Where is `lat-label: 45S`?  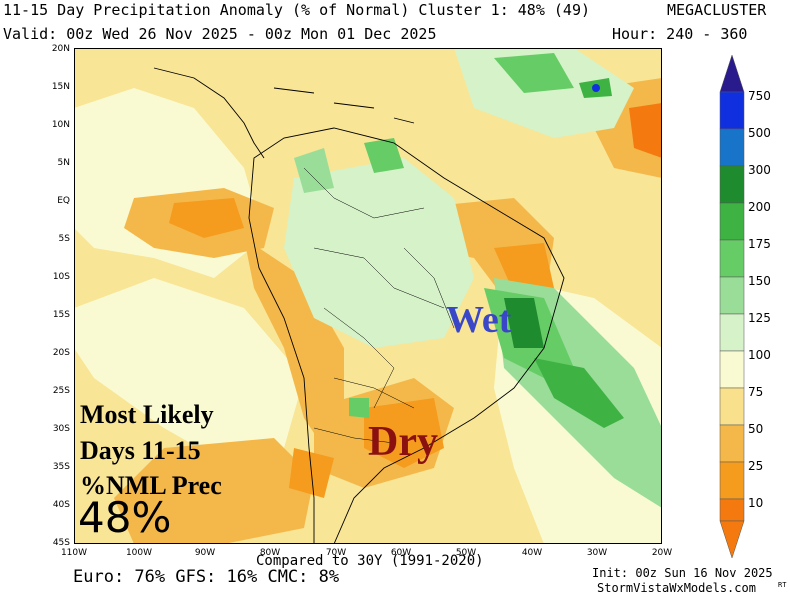
lat-label: 45S is located at coordinates (61, 543).